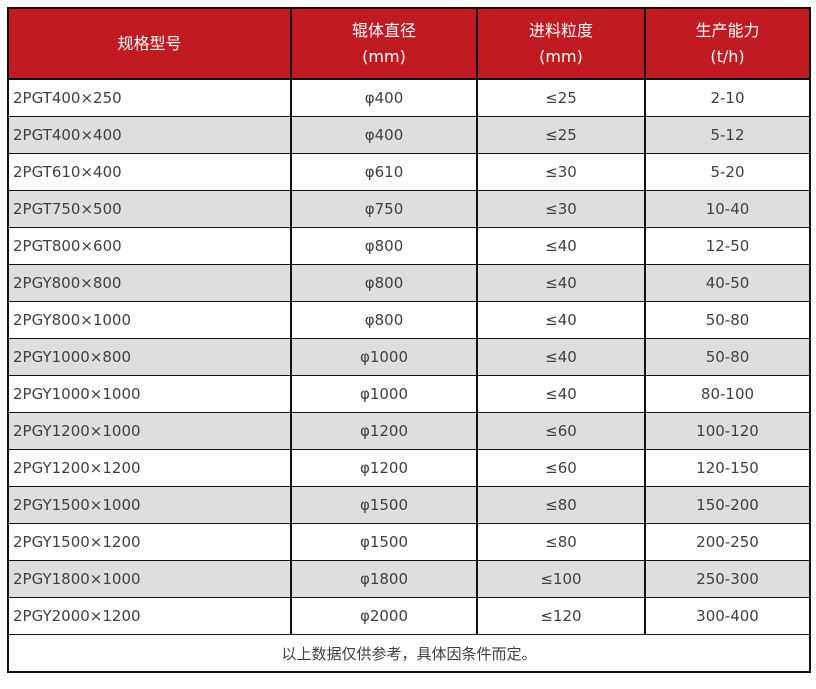 The height and width of the screenshot is (689, 816). I want to click on capacity-cell: 40-50, so click(727, 283).